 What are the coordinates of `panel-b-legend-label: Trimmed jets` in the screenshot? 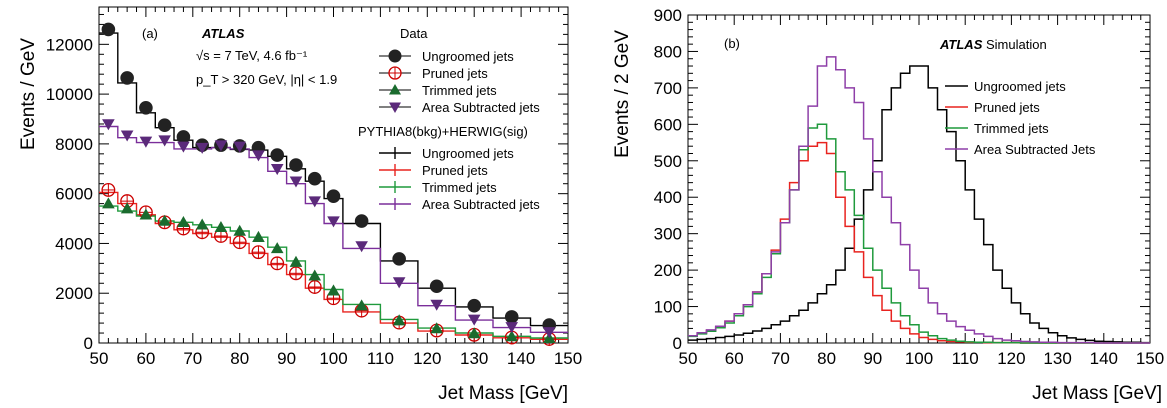 It's located at (1011, 128).